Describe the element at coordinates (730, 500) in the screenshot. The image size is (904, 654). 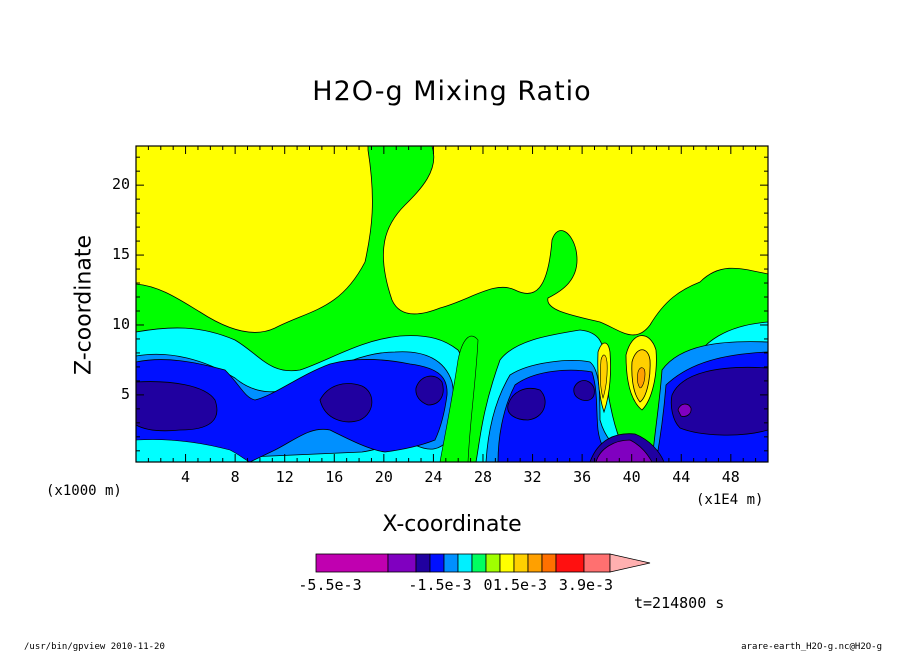
I see `x-scale-label: (x1E4 m)` at that location.